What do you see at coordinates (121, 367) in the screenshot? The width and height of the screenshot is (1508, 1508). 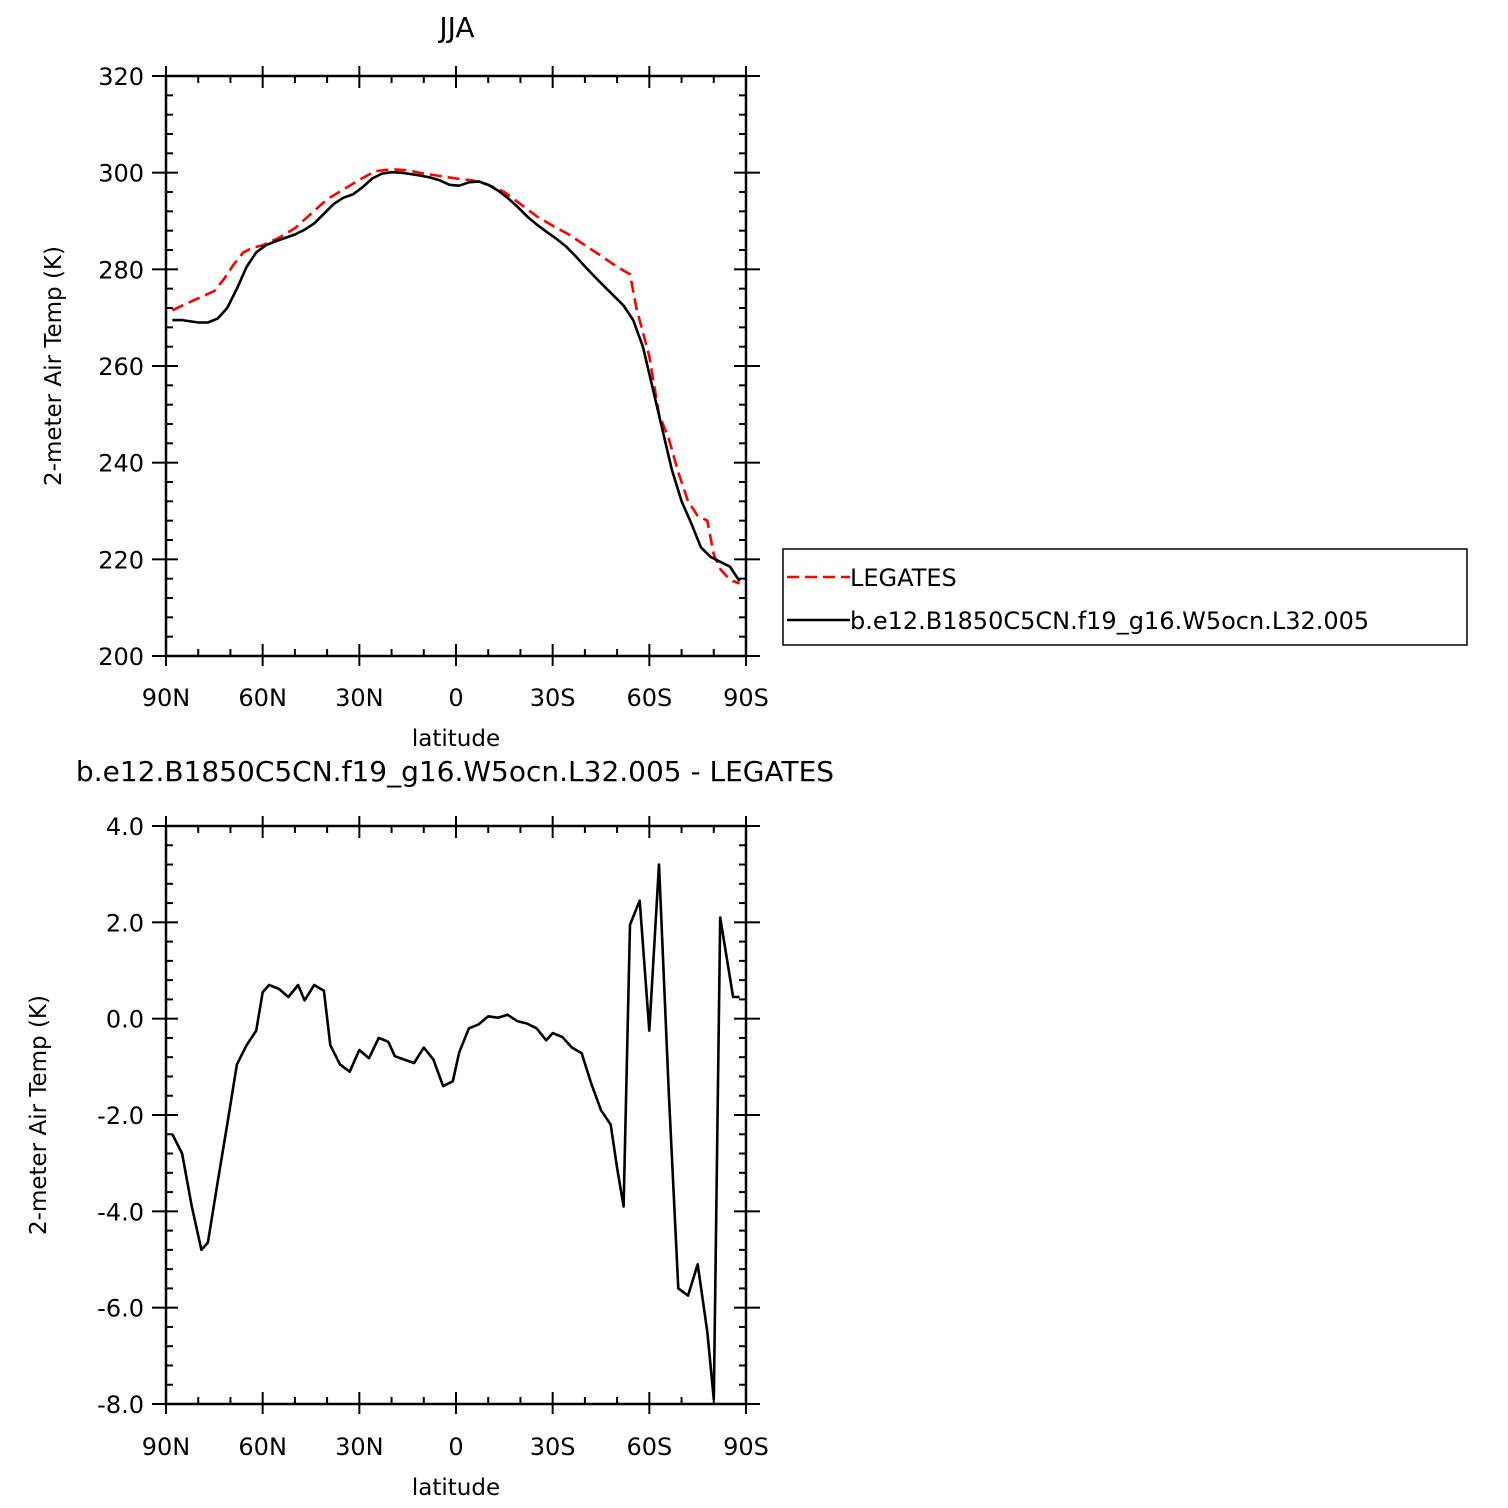 I see `y-tick-label: 260` at bounding box center [121, 367].